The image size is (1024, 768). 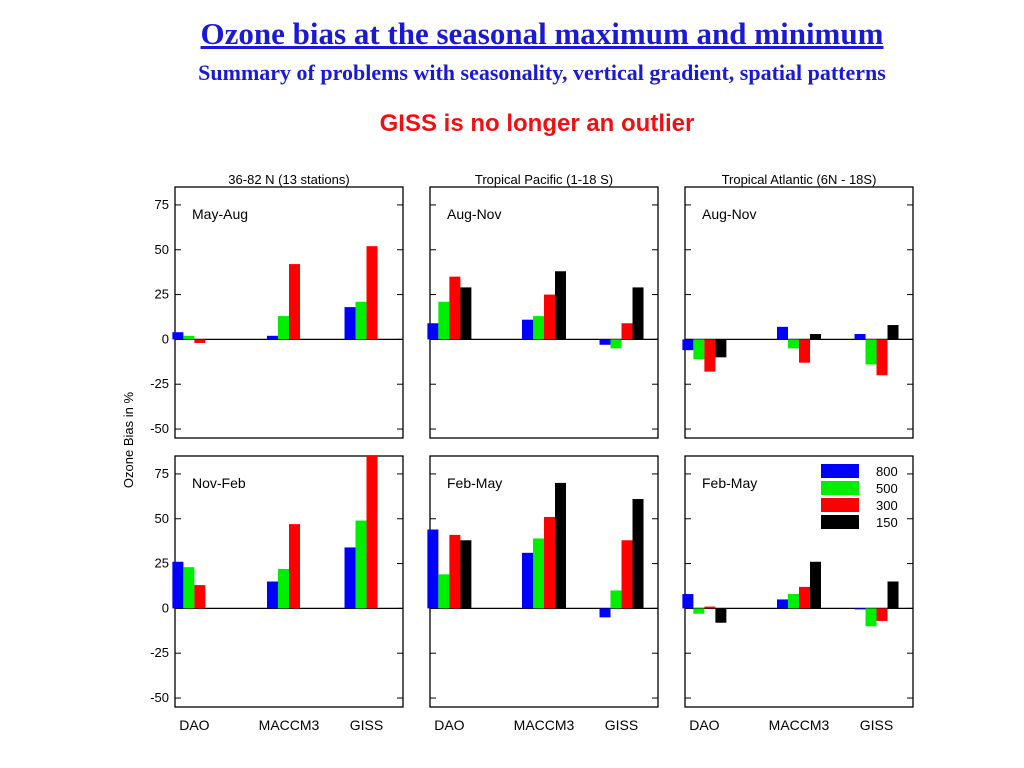 I want to click on legend-label: 800, so click(x=887, y=471).